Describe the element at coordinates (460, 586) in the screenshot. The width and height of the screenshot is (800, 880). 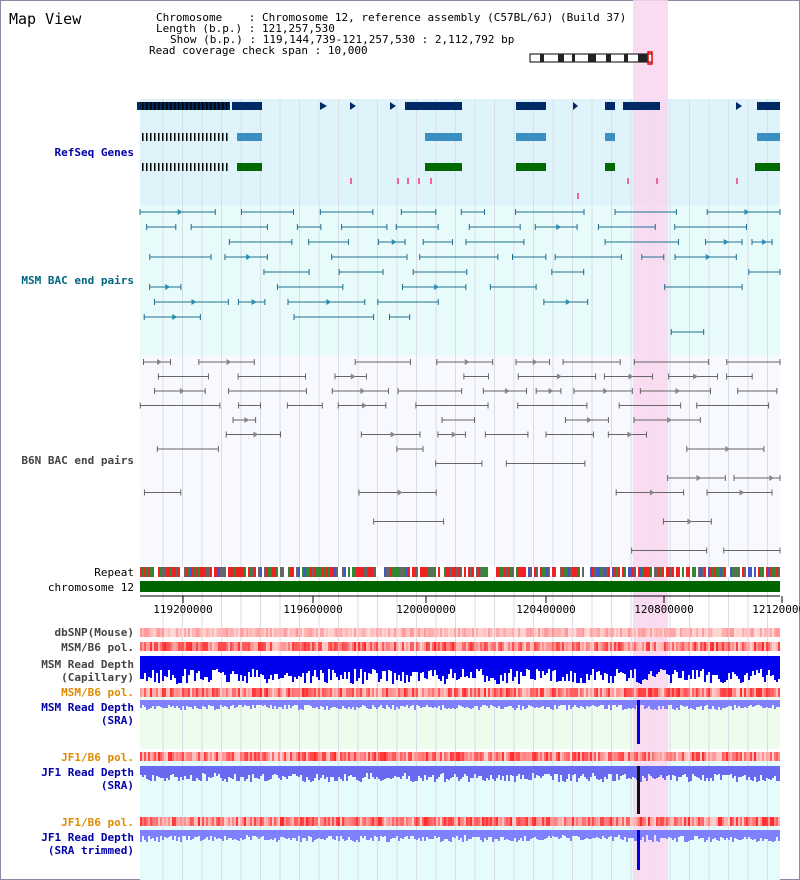
I see `chromosome-bar` at that location.